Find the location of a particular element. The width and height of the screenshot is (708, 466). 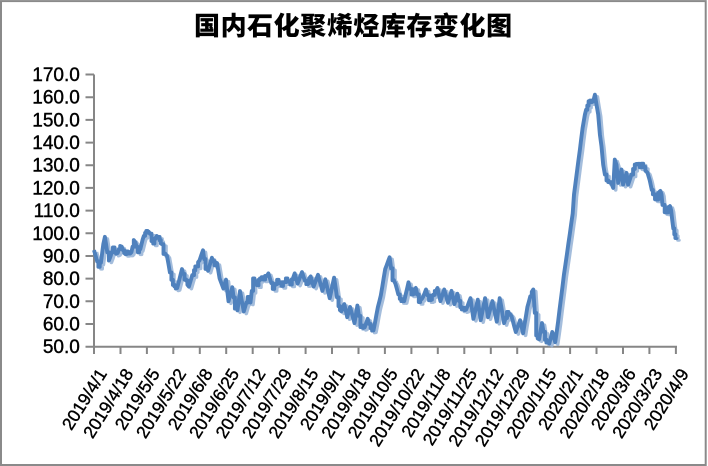

svg-text: 160.0 is located at coordinates (56, 98).